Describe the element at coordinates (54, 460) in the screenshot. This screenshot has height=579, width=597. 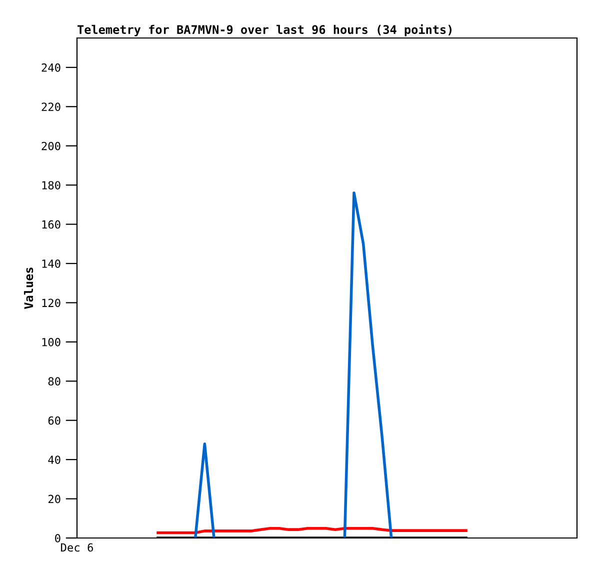
I see `y-tick-label: 40` at that location.